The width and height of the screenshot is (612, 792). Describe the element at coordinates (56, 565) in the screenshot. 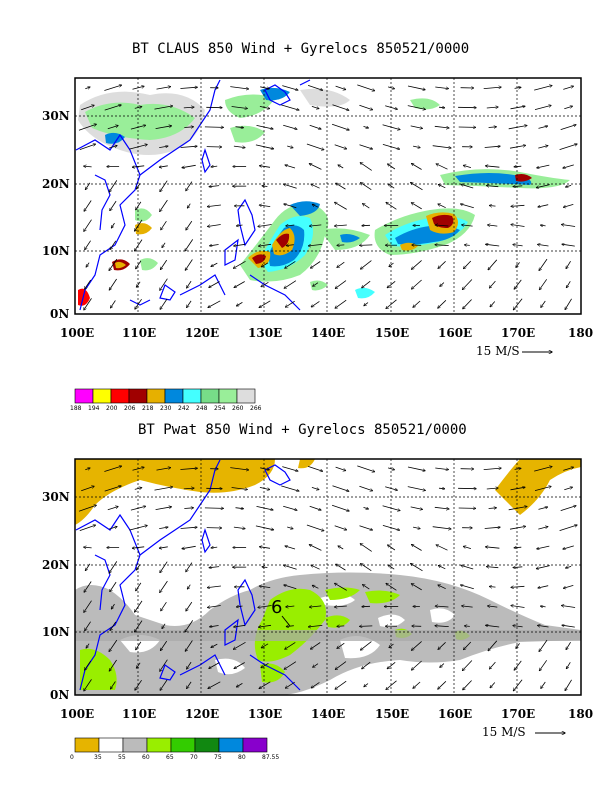

I see `bottom-ytick-20n: 20N` at that location.